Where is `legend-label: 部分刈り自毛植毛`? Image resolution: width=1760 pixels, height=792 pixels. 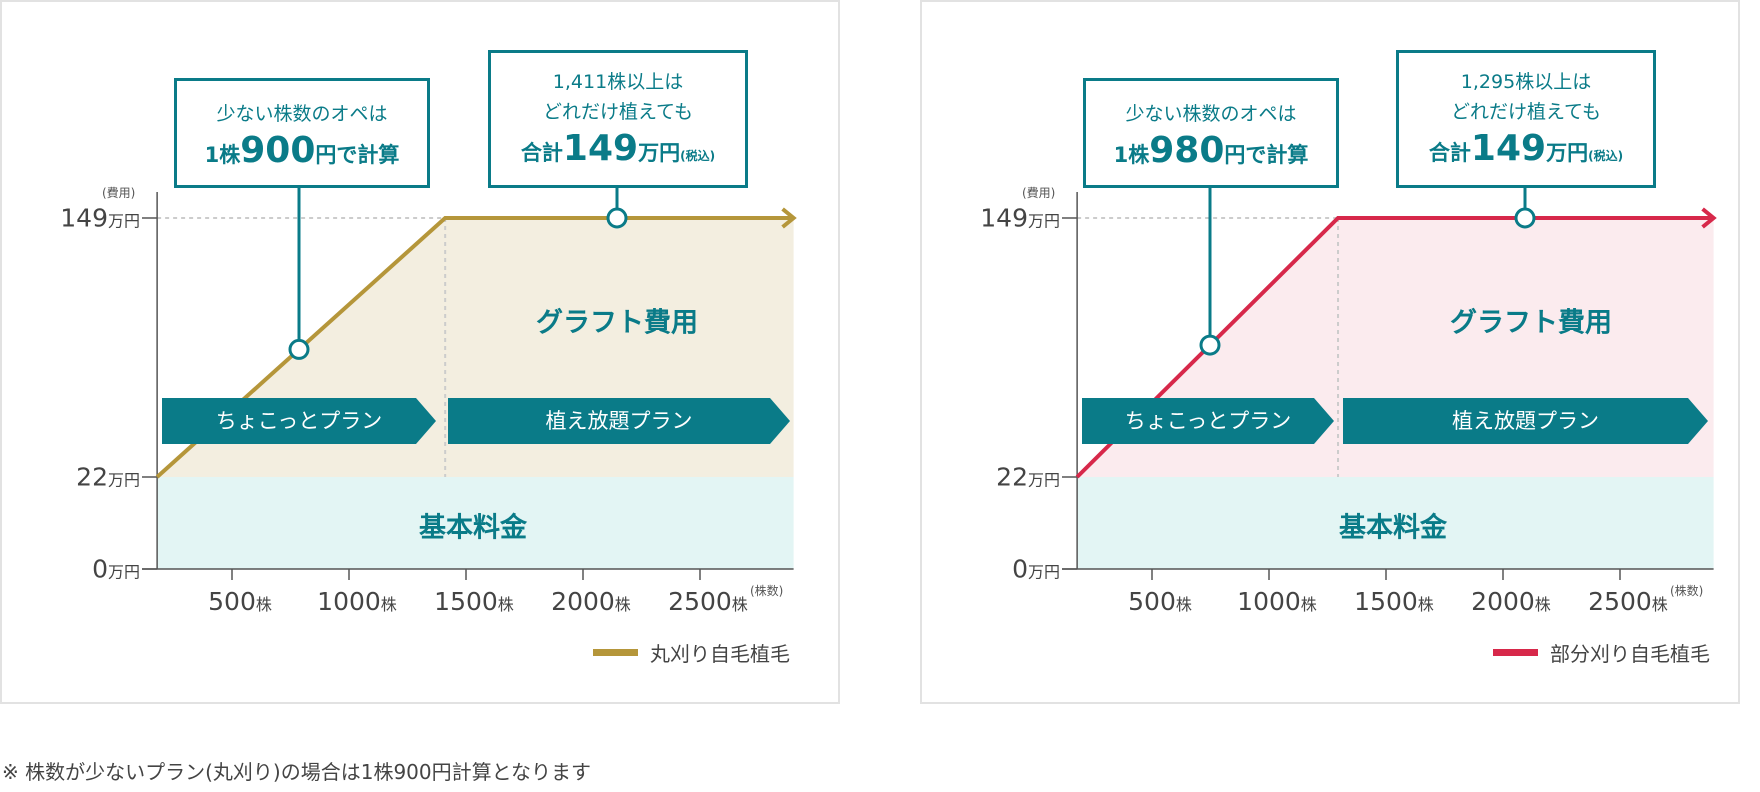
legend-label: 部分刈り自毛植毛 is located at coordinates (1630, 654).